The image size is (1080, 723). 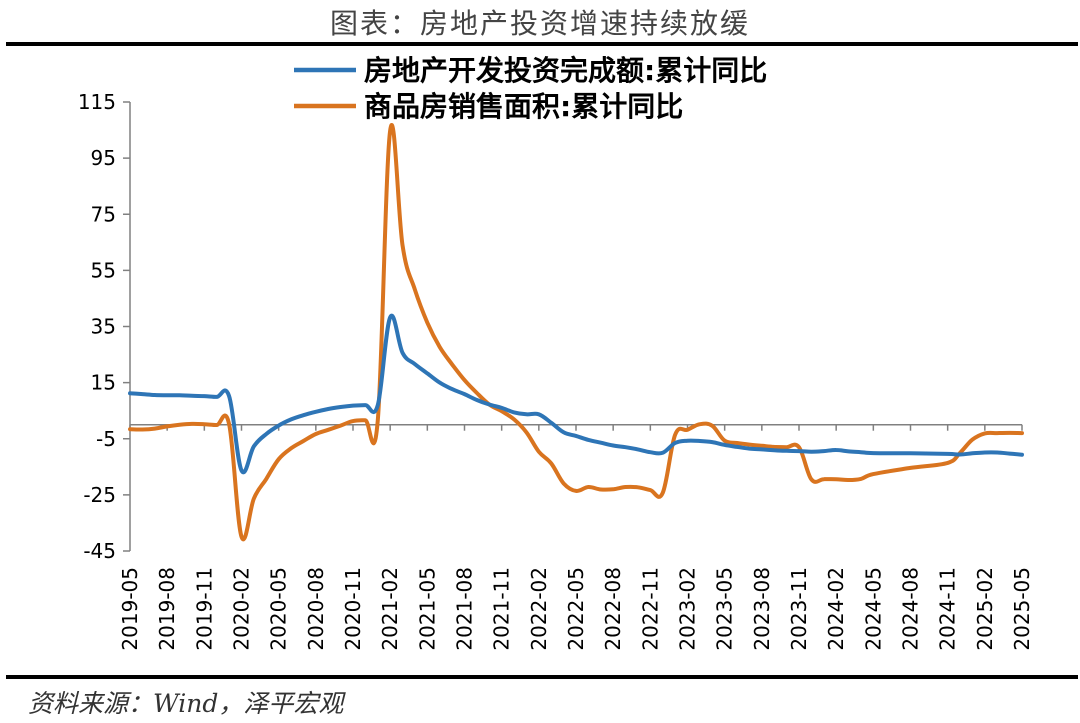 What do you see at coordinates (186, 703) in the screenshot?
I see `source-note: 资料来源：Wind，泽平宏观` at bounding box center [186, 703].